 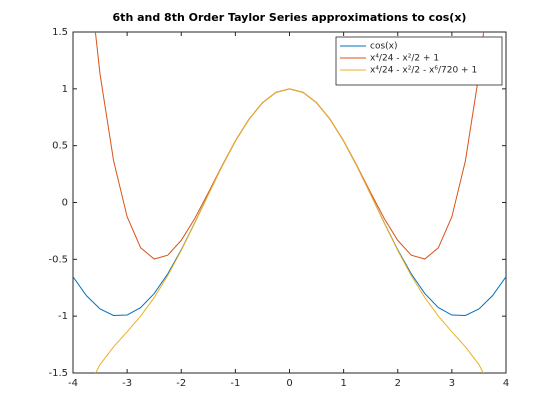 I want to click on x-tick-label: 1, so click(x=343, y=383).